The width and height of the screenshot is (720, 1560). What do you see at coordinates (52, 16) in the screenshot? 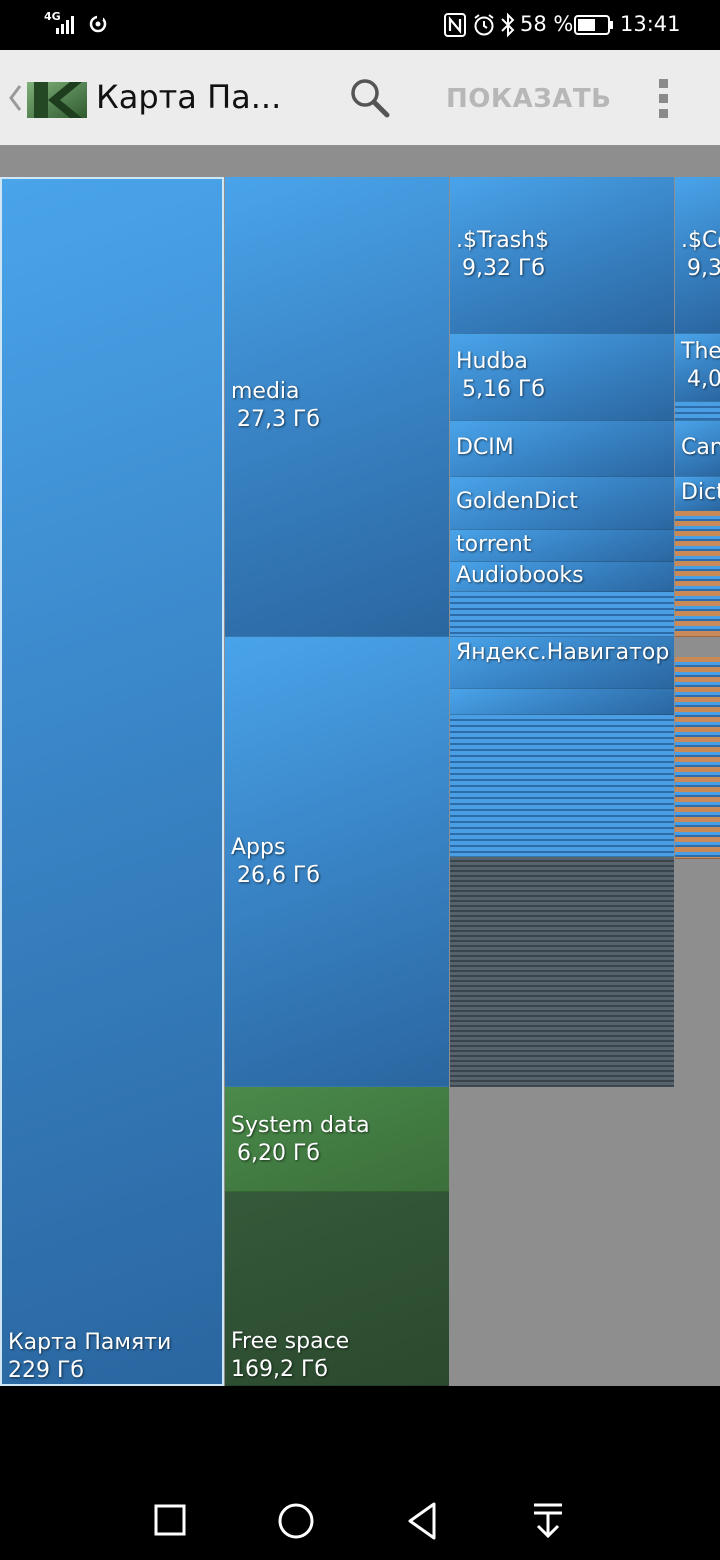
I see `network-type-label: 4G` at bounding box center [52, 16].